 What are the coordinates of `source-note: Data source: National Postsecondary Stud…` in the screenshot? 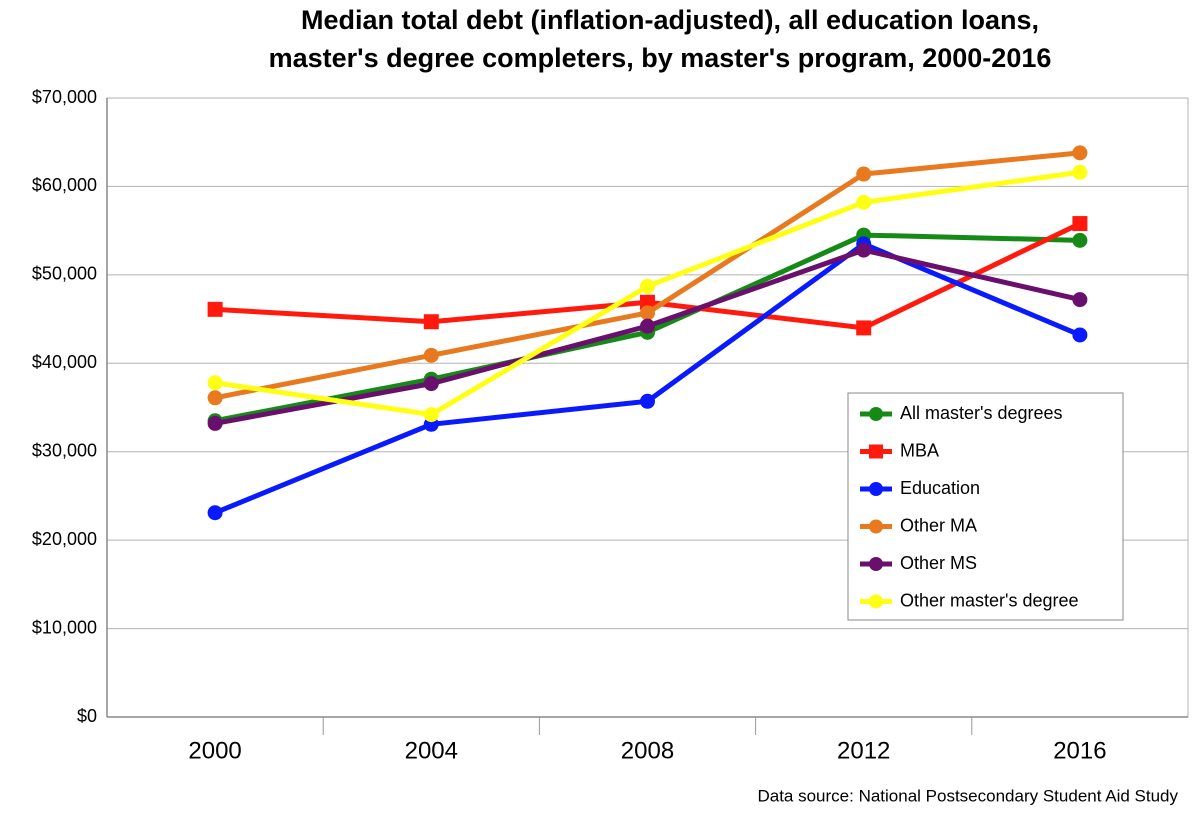 It's located at (967, 795).